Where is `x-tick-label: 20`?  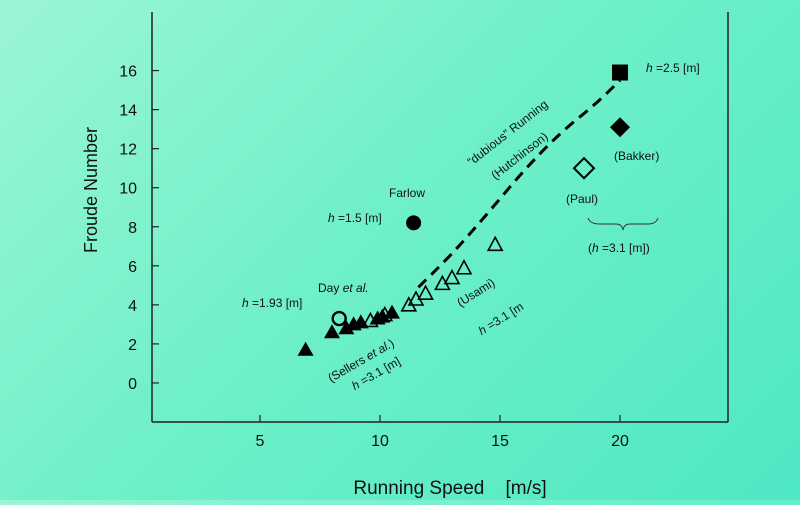
x-tick-label: 20 is located at coordinates (620, 441).